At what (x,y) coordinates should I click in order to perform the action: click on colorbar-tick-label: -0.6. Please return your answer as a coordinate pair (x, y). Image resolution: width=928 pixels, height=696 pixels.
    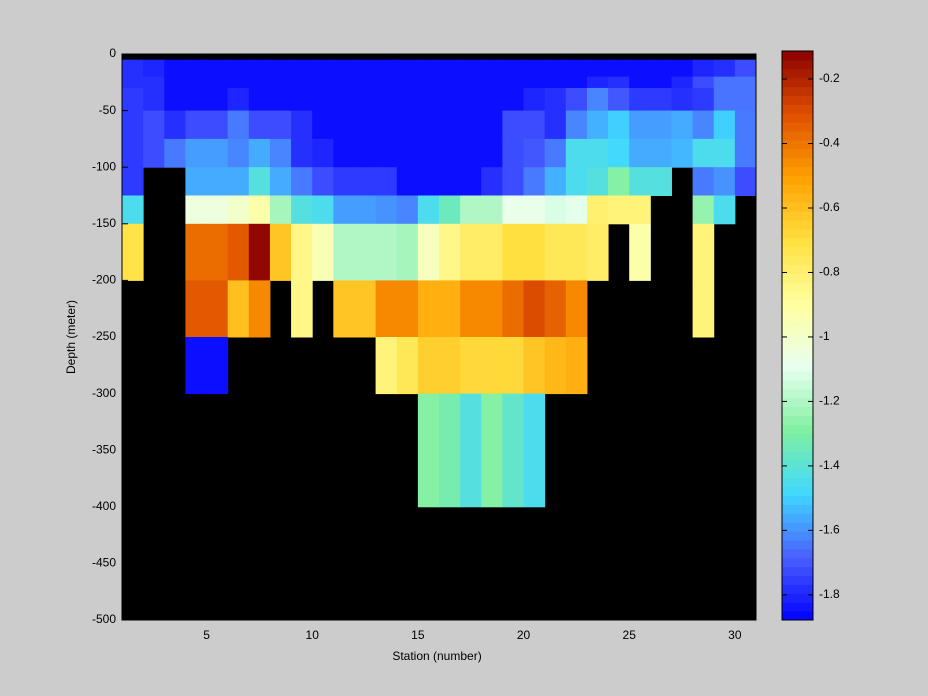
    Looking at the image, I should click on (829, 207).